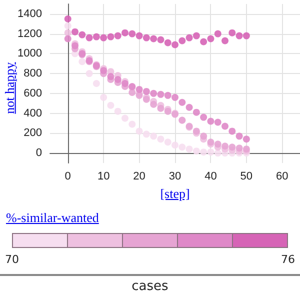  Describe the element at coordinates (282, 176) in the screenshot. I see `x-tick-label: 60` at that location.